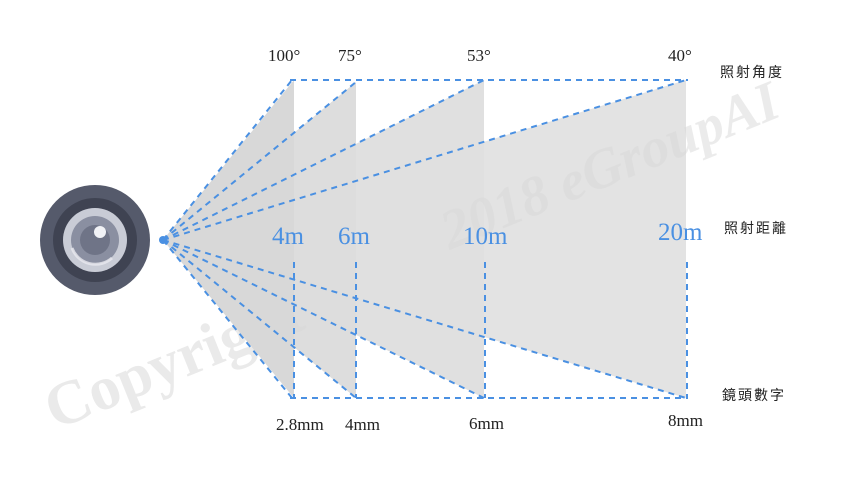 This screenshot has height=480, width=861. What do you see at coordinates (300, 424) in the screenshot?
I see `lens-label-2_8mm: 2.8mm` at bounding box center [300, 424].